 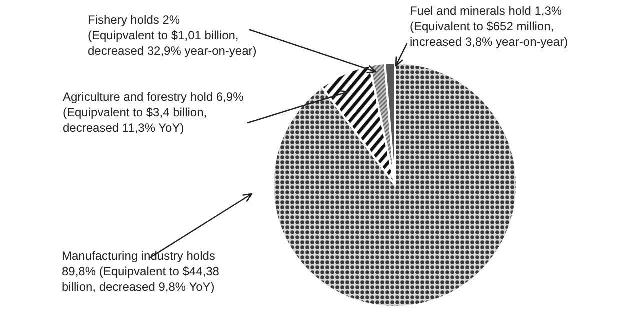 I want to click on slice-label: Fishery holds 2% (Equipvalent to $1,01 billion, decreased 32,9% year-on-year), so click(x=172, y=35).